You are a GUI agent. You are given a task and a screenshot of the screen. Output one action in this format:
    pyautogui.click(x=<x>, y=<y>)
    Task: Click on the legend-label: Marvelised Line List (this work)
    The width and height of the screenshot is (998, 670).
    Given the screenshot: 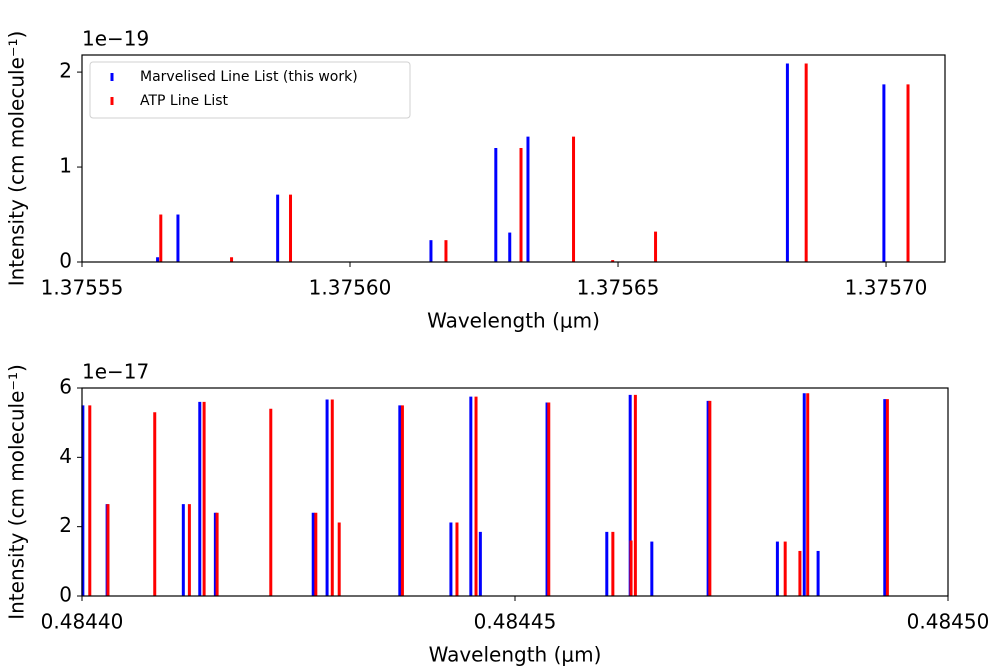 What is the action you would take?
    pyautogui.click(x=249, y=77)
    